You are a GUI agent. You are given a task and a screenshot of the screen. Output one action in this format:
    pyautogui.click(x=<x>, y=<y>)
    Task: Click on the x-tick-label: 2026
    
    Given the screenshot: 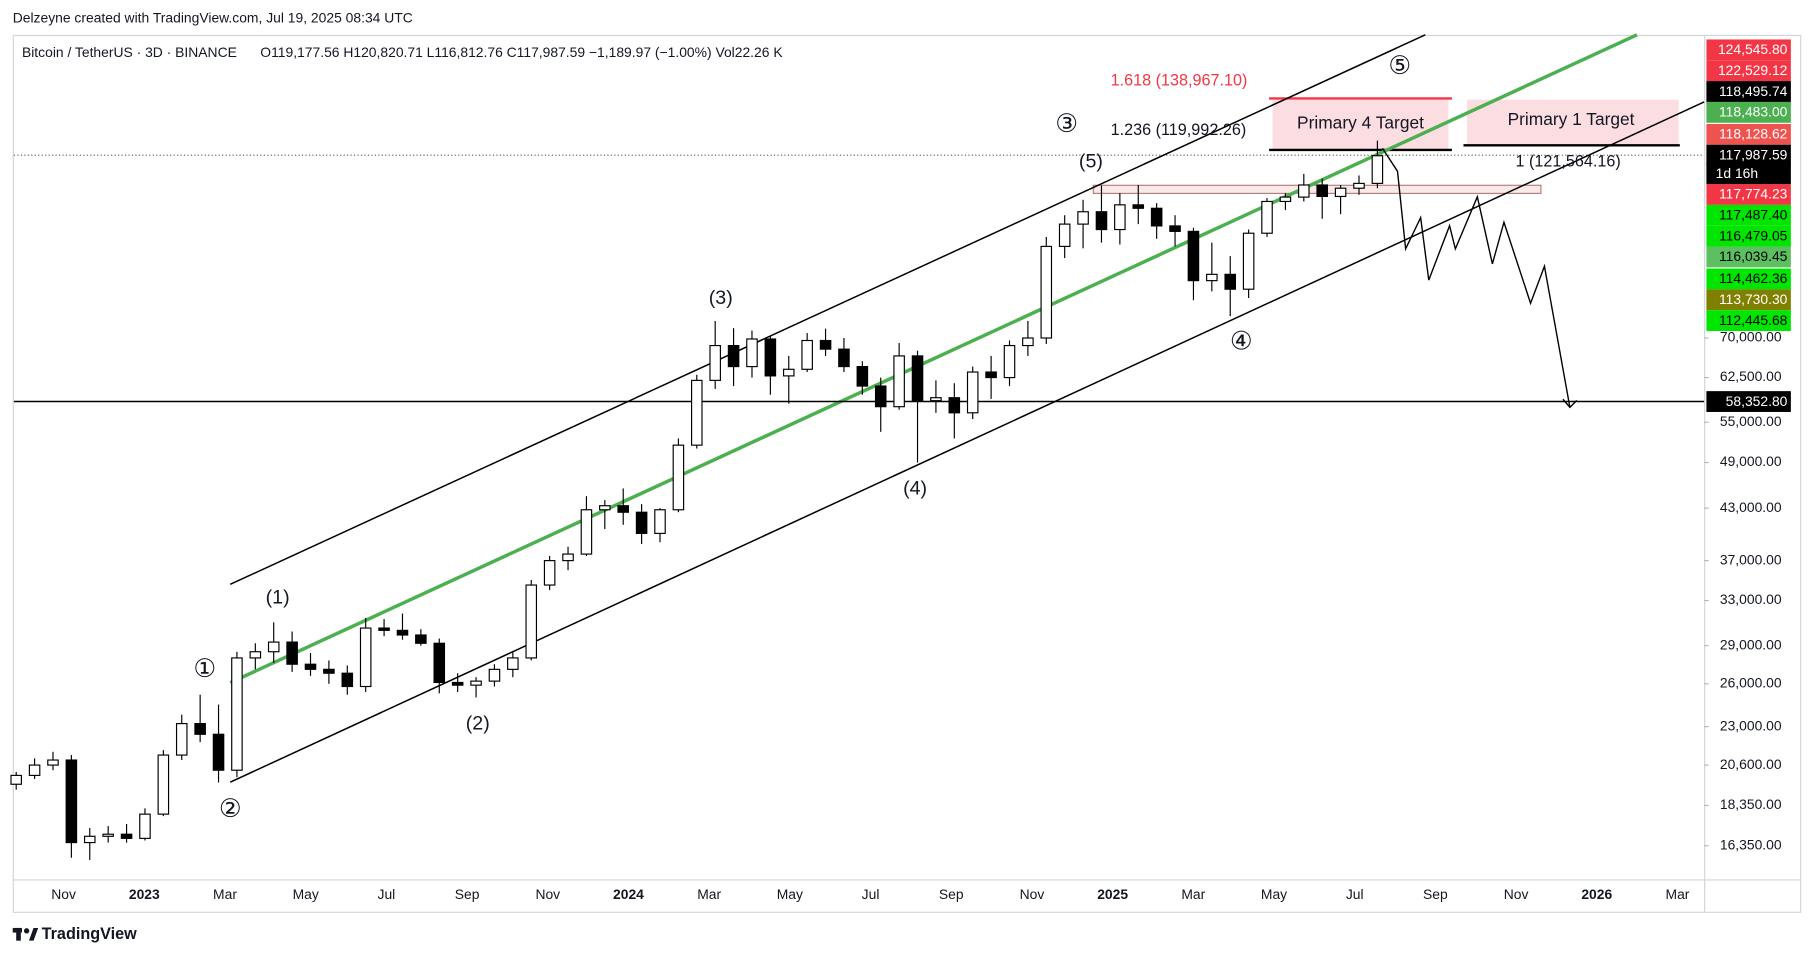 What is the action you would take?
    pyautogui.click(x=1596, y=894)
    